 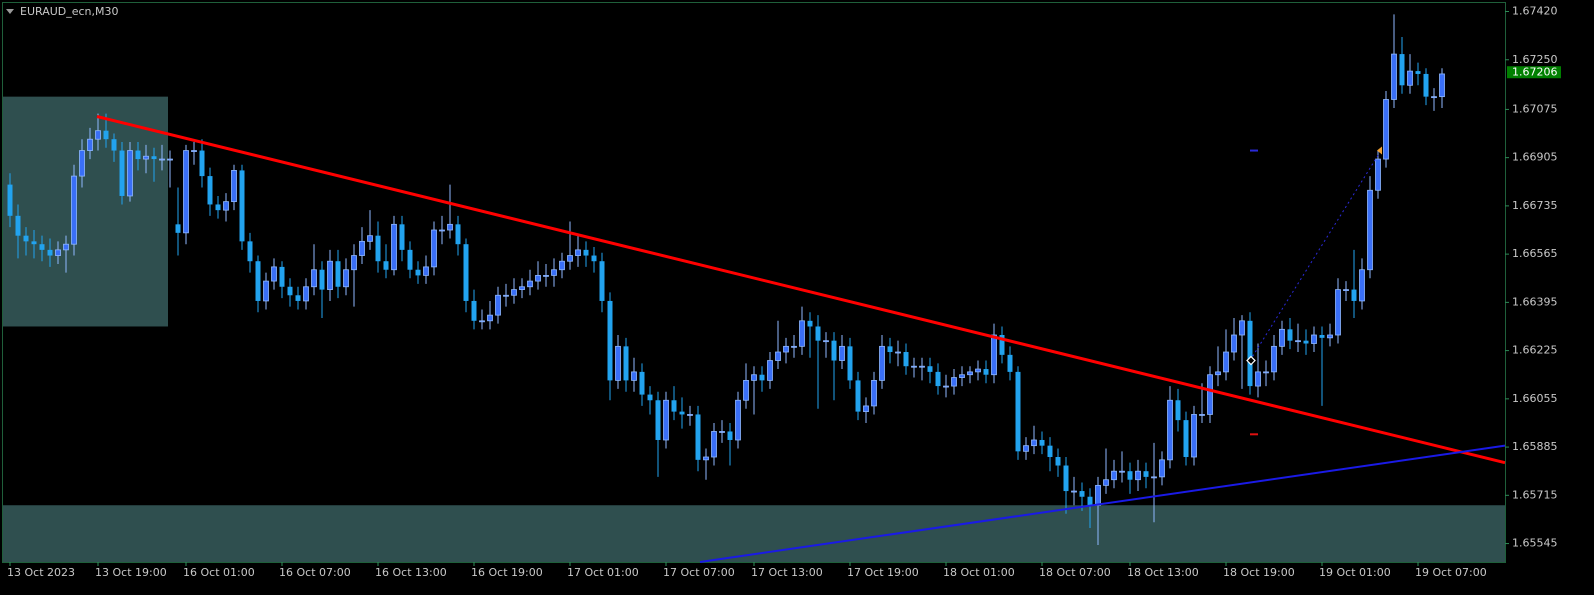 What do you see at coordinates (41, 572) in the screenshot?
I see `x-tick-label: 13 Oct 2023` at bounding box center [41, 572].